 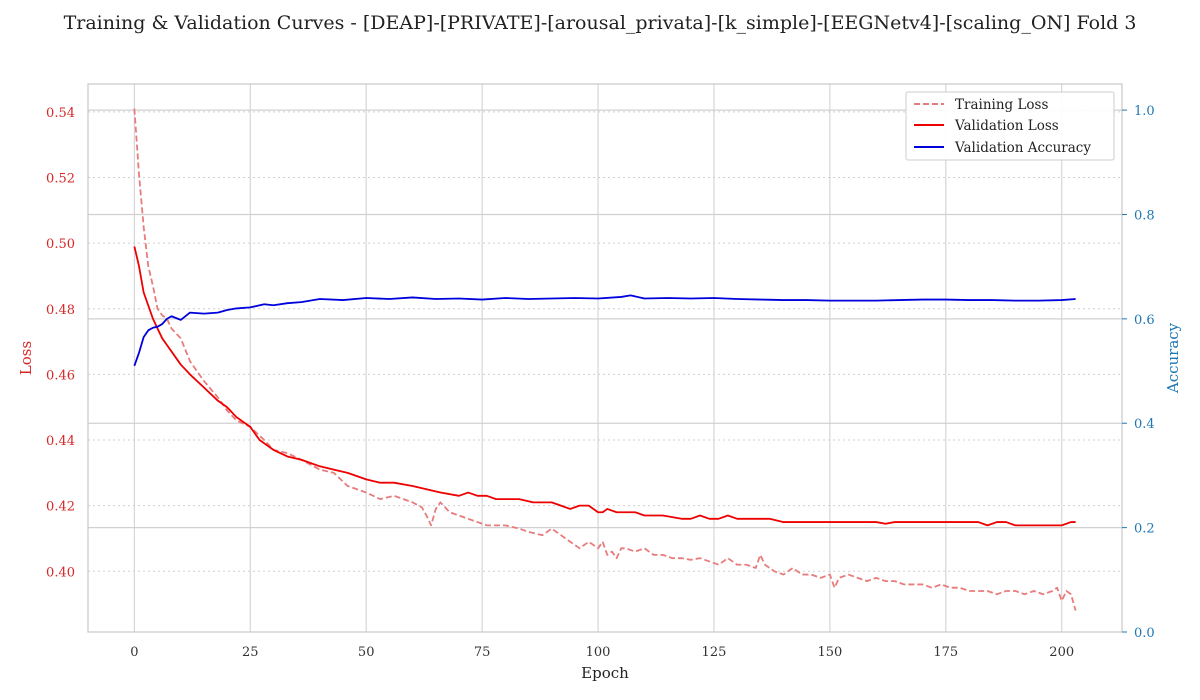 What do you see at coordinates (598, 652) in the screenshot?
I see `x-tick-label: 100` at bounding box center [598, 652].